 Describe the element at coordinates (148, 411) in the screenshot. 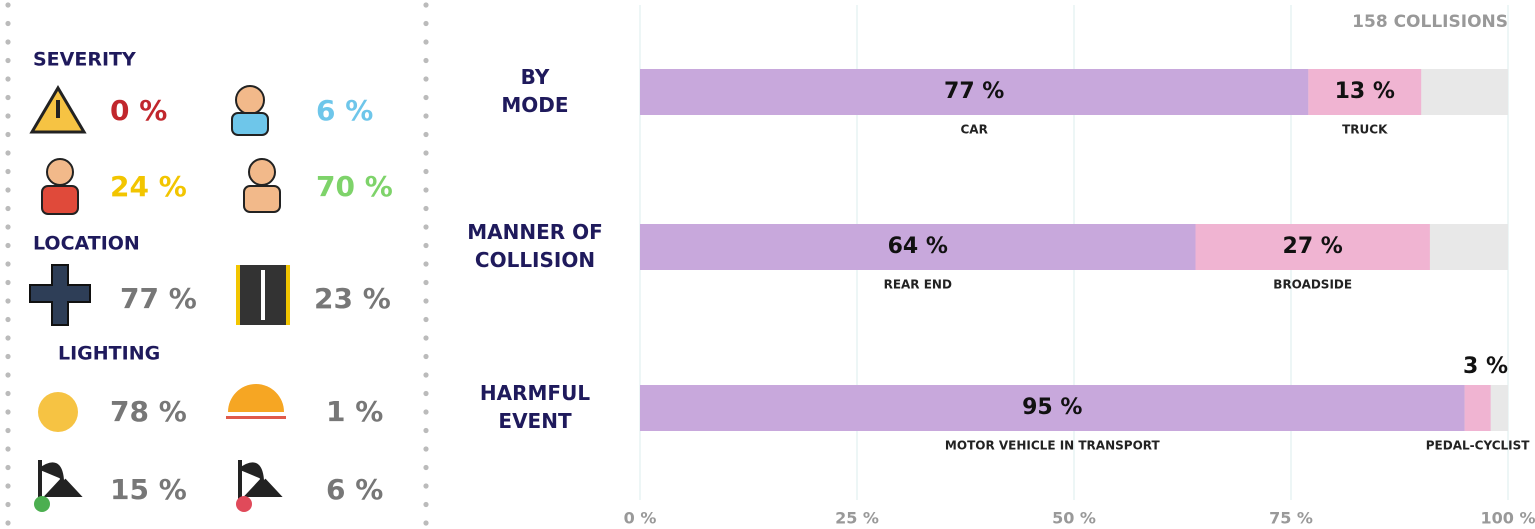

I see `stat-value: 78 %` at that location.